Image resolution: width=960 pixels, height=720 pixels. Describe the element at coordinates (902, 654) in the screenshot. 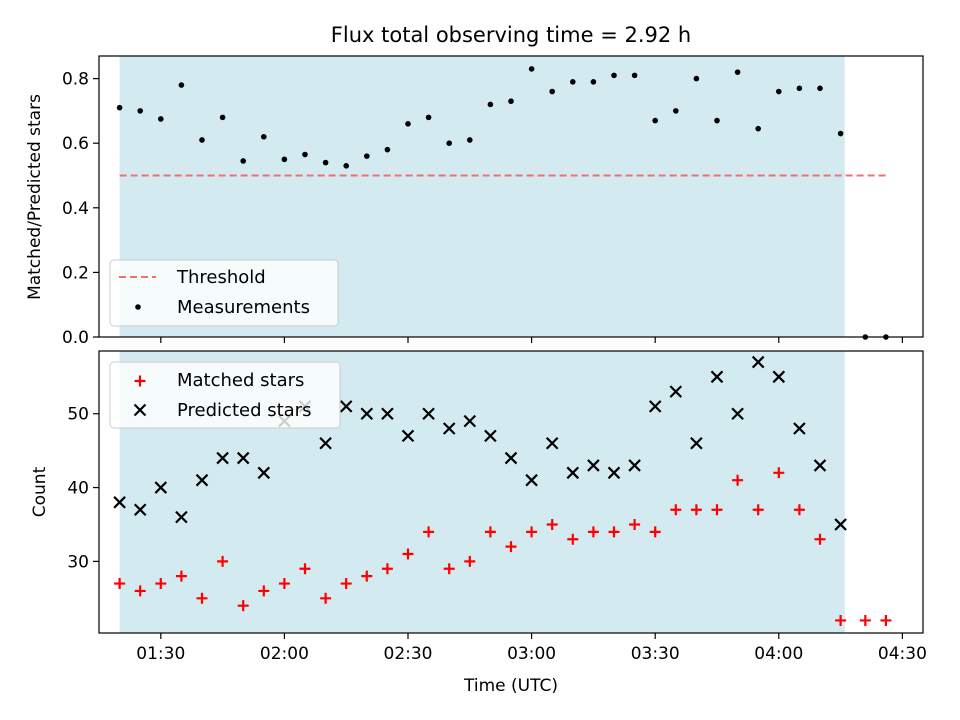

I see `x-tick-label: 04:30` at that location.